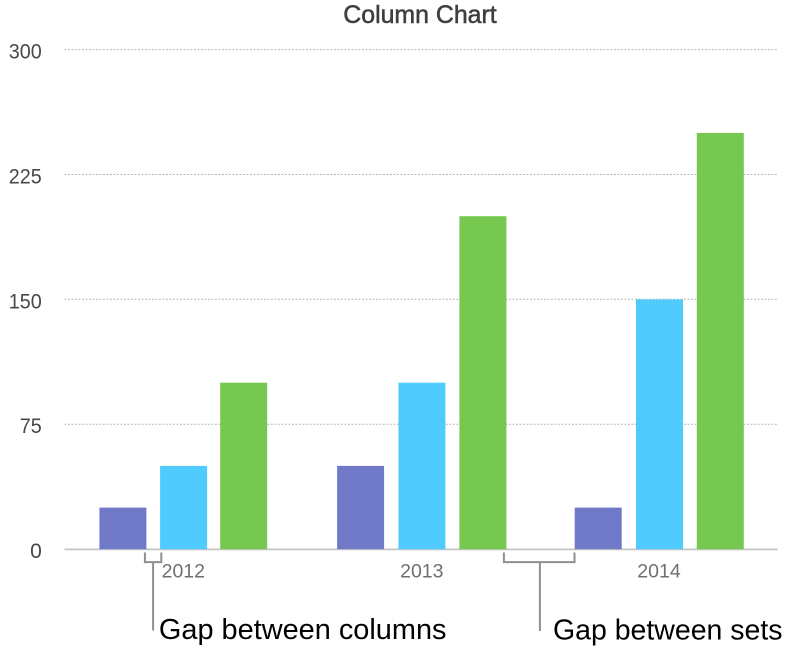 The width and height of the screenshot is (790, 663). Describe the element at coordinates (668, 631) in the screenshot. I see `svg-text: Gap between sets` at that location.